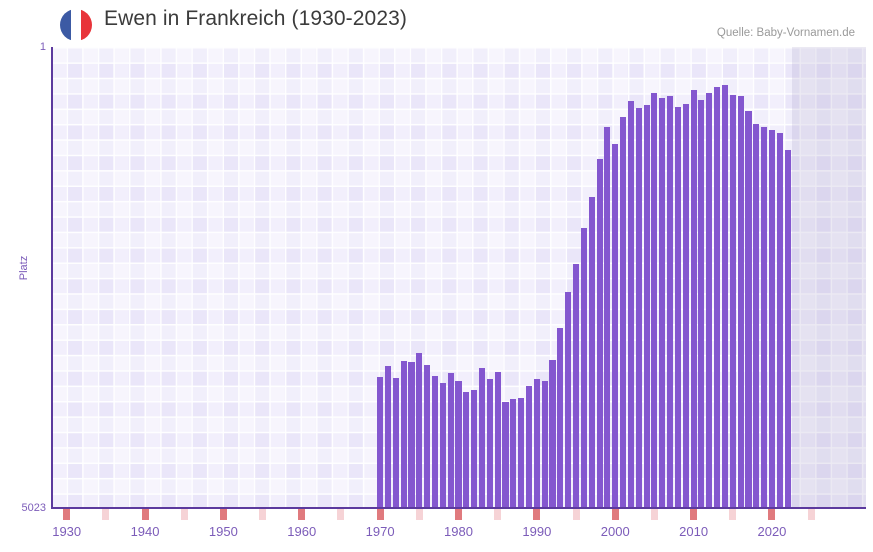 The height and width of the screenshot is (552, 873). What do you see at coordinates (86, 25) in the screenshot?
I see `flag-band-red` at bounding box center [86, 25].